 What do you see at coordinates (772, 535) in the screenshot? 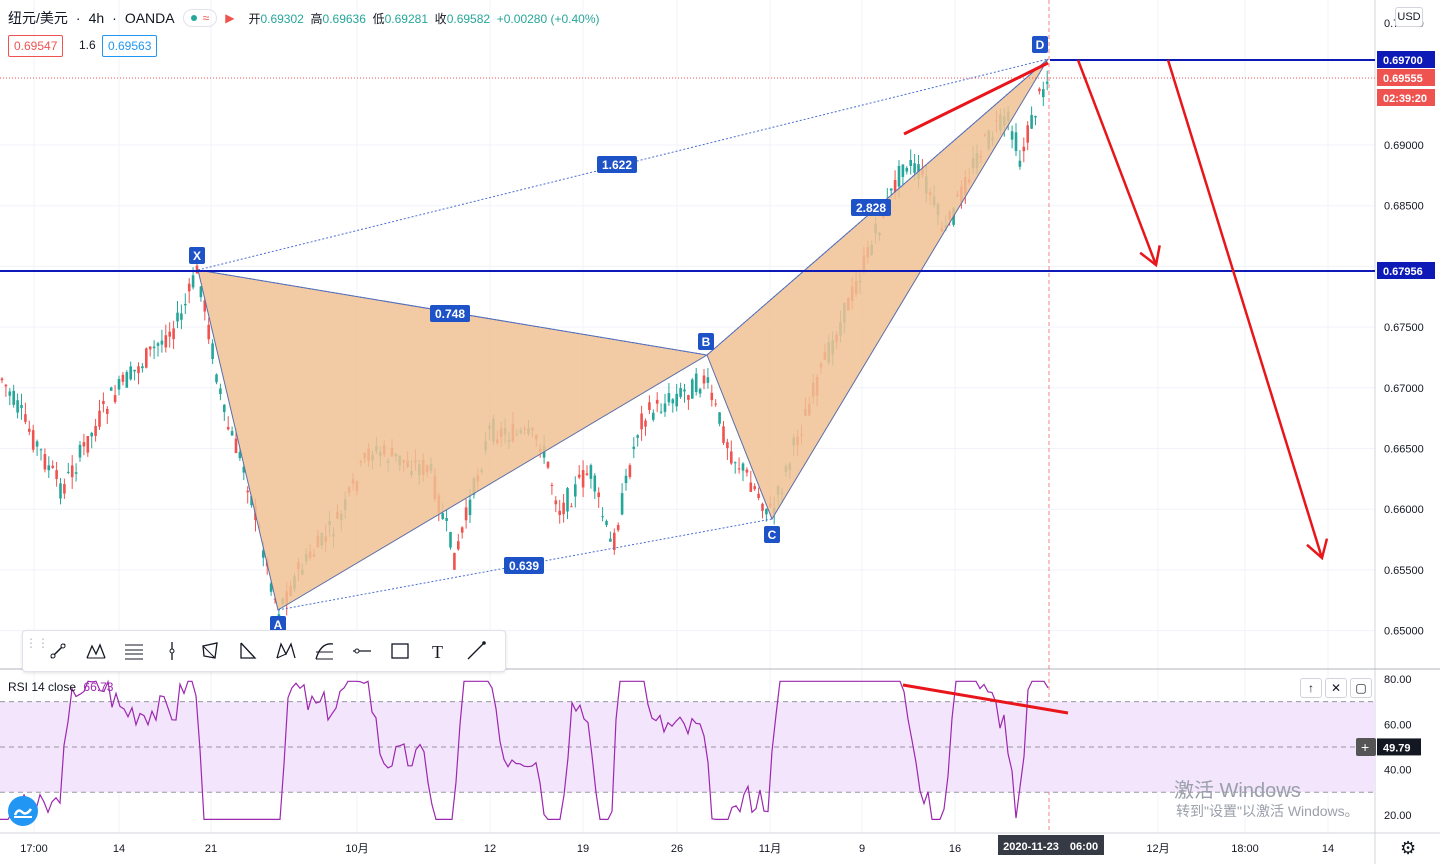
I see `svg-text: C` at bounding box center [772, 535].